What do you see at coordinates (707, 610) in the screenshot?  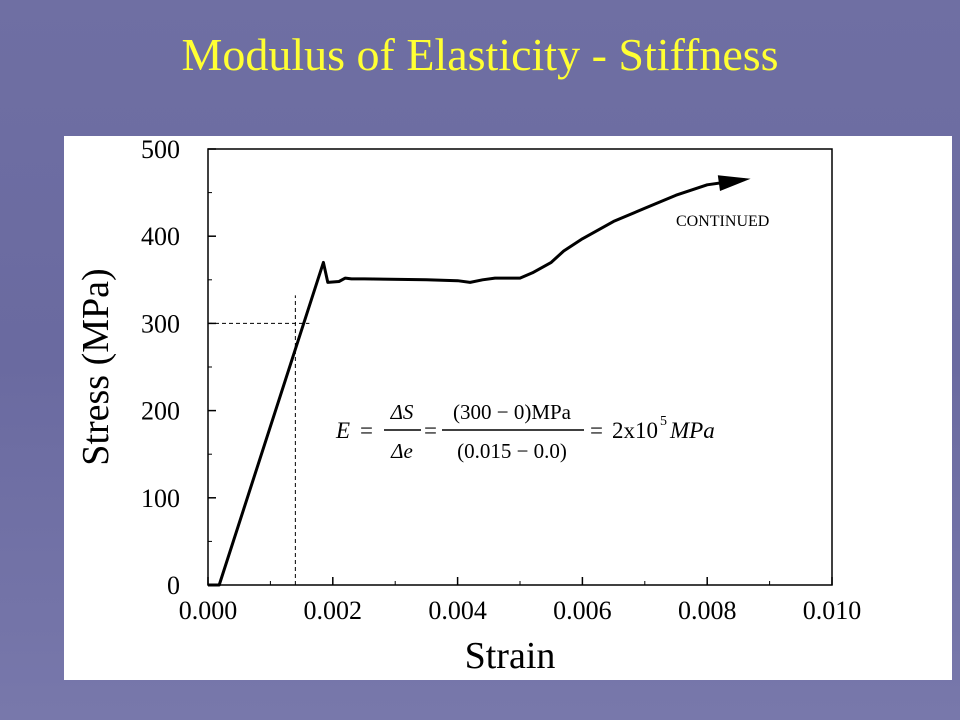 I see `x-tick-label: 0.008` at bounding box center [707, 610].